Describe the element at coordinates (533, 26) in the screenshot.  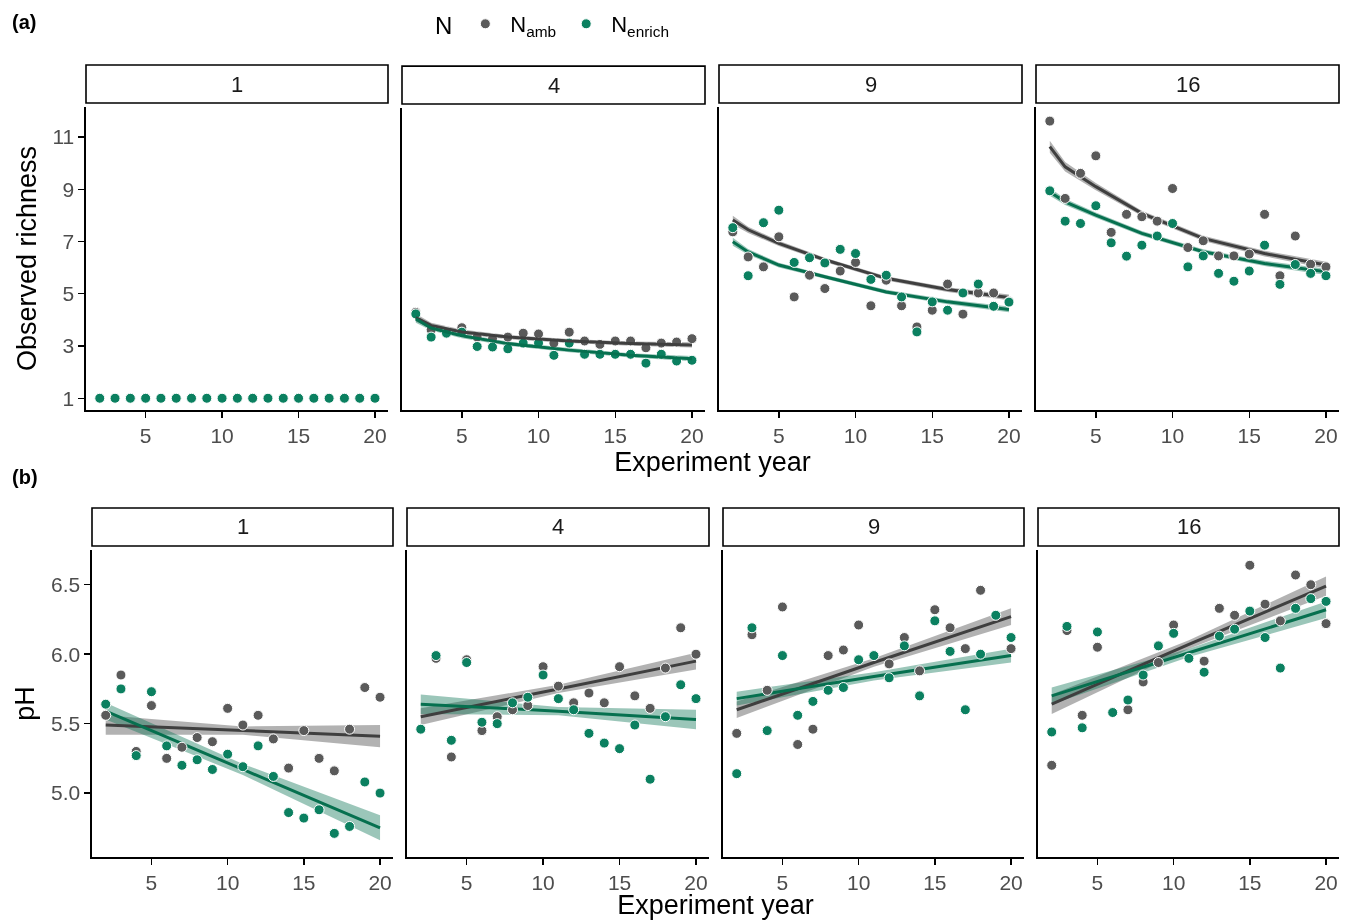
I see `legend-label: N$_{amb}$` at that location.